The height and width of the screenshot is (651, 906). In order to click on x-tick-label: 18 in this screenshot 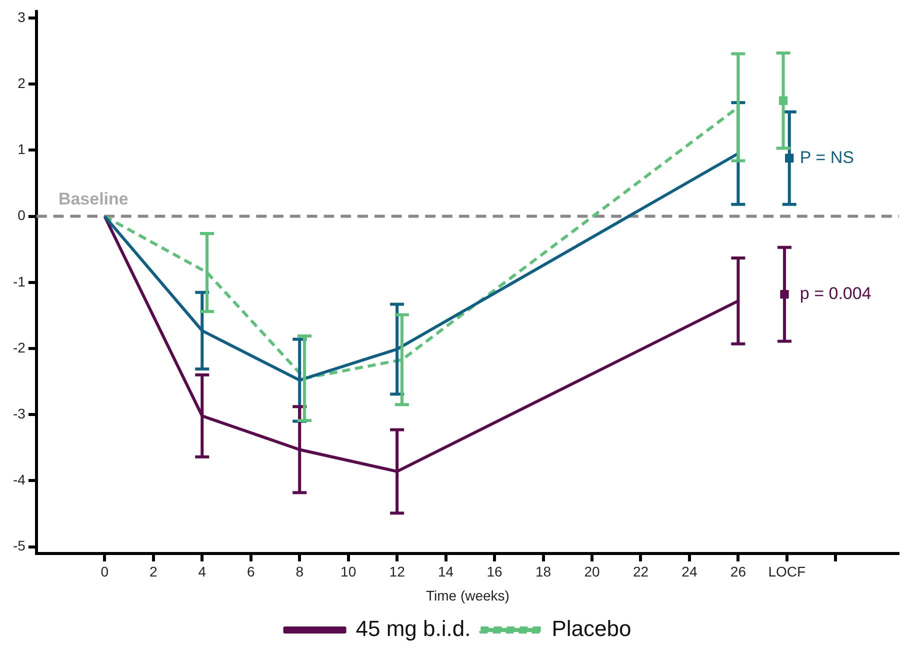, I will do `click(543, 572)`.